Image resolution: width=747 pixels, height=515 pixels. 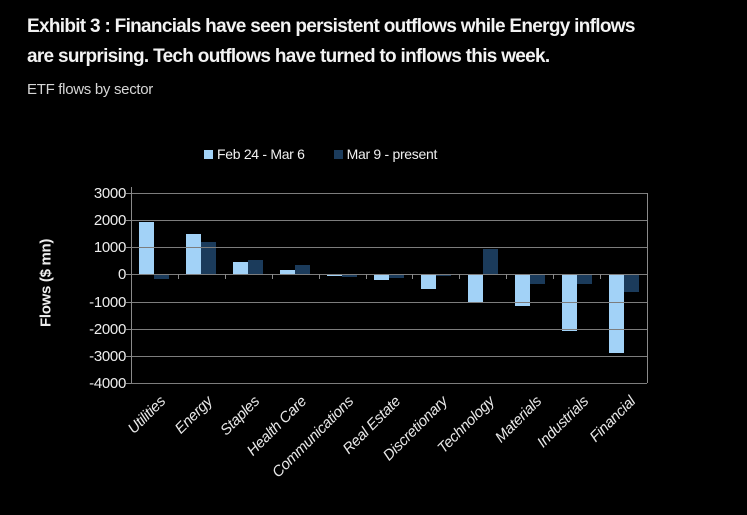 I want to click on y-tick-label: -4000, so click(x=107, y=383).